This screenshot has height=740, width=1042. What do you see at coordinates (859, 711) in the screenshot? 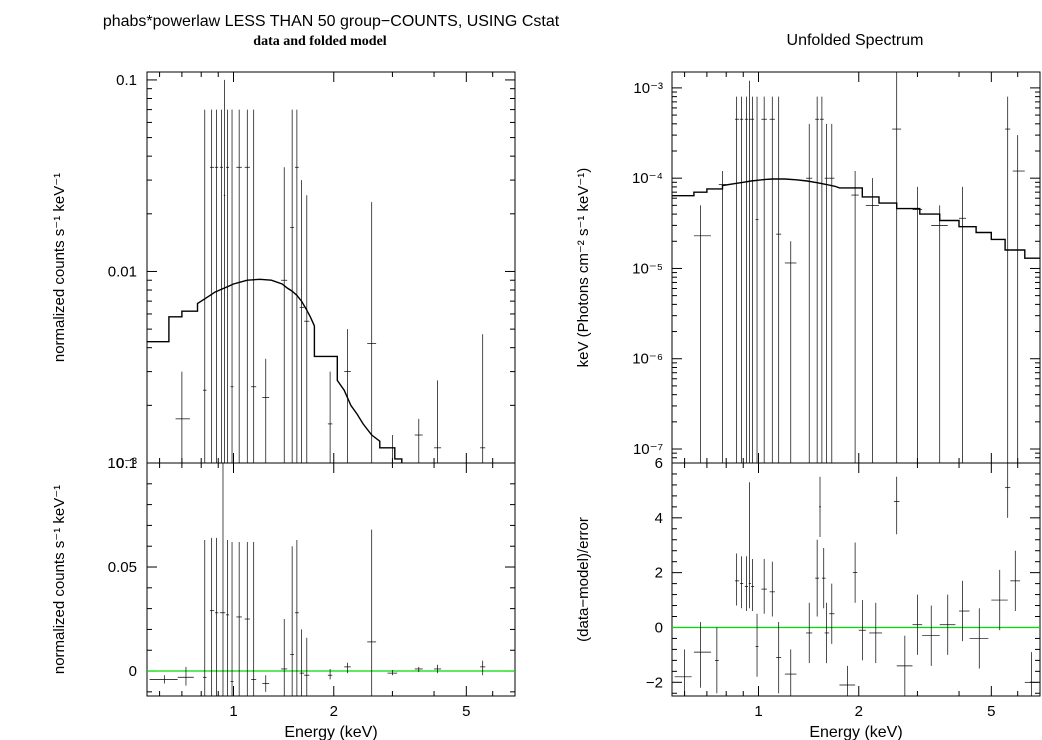
I see `unfolded-residuals-xtick-label: 2` at bounding box center [859, 711].